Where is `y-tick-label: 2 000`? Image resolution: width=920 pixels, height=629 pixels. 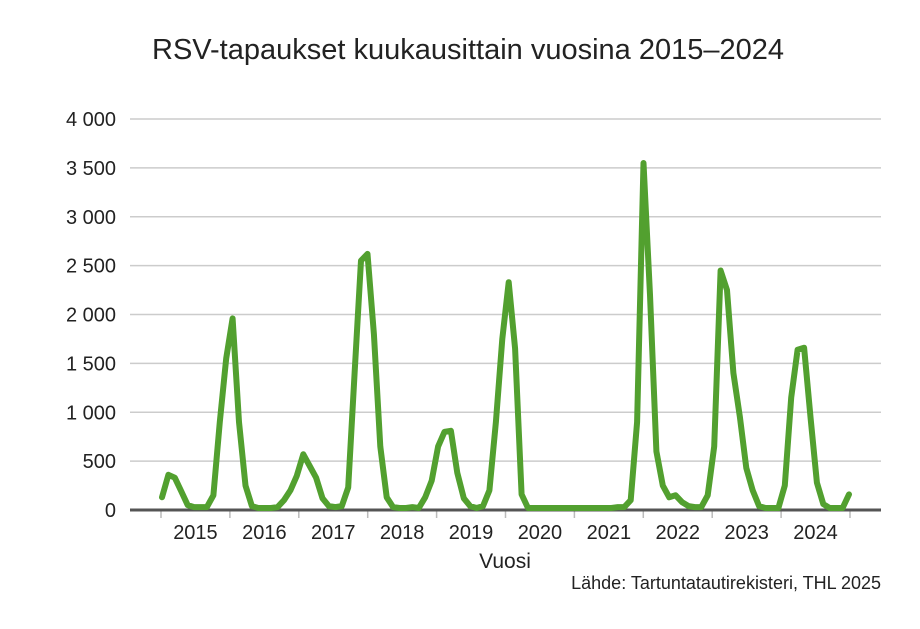 y-tick-label: 2 000 is located at coordinates (91, 316).